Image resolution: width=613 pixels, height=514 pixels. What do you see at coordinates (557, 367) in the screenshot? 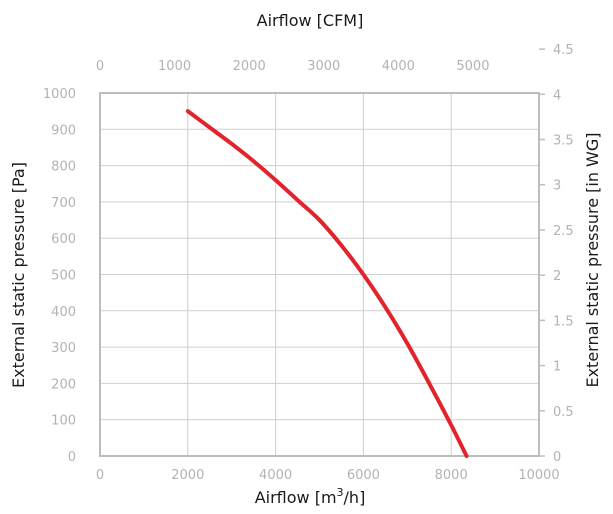
I see `right-tick-label: 1` at bounding box center [557, 367].